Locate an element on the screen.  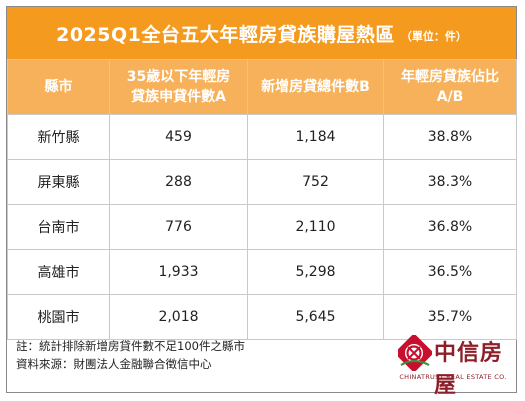
cell-county: 新竹縣 is located at coordinates (58, 137).